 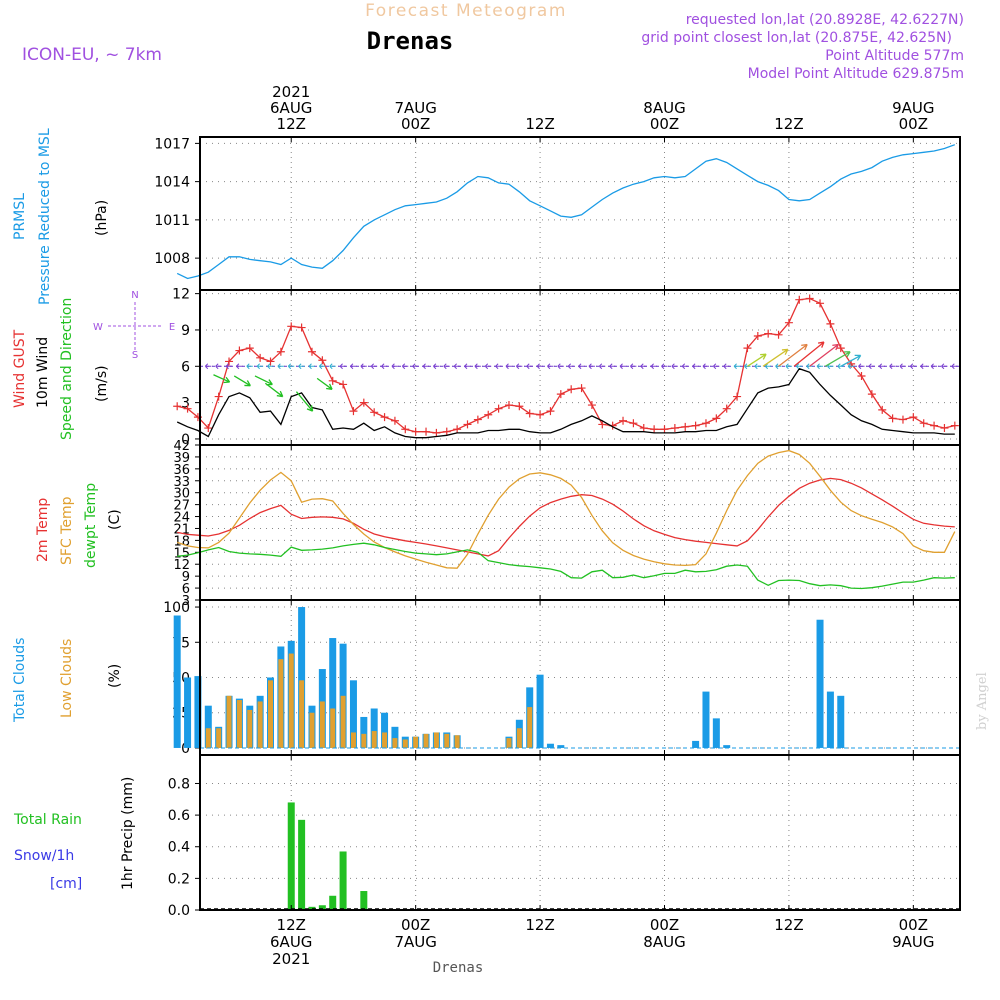 What do you see at coordinates (20, 216) in the screenshot?
I see `prmsl-label: PRMSL` at bounding box center [20, 216].